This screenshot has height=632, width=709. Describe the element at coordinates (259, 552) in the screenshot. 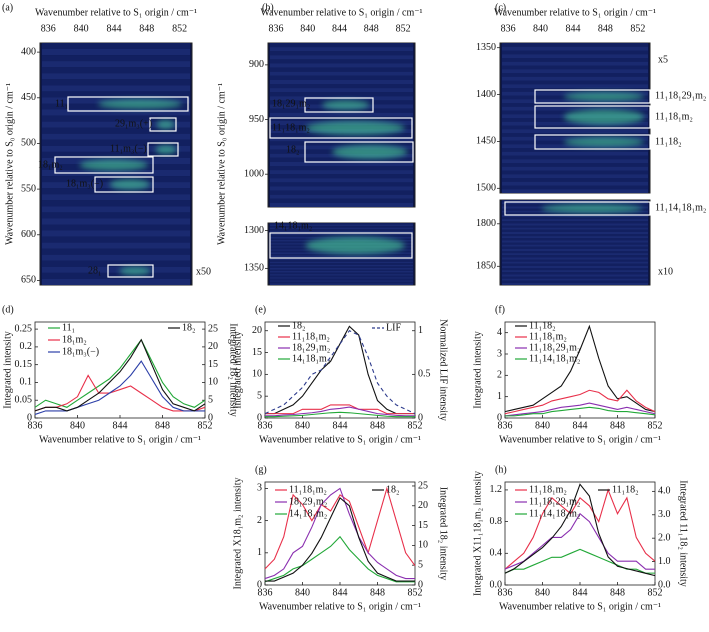

I see `y-tick-label: 1` at that location.